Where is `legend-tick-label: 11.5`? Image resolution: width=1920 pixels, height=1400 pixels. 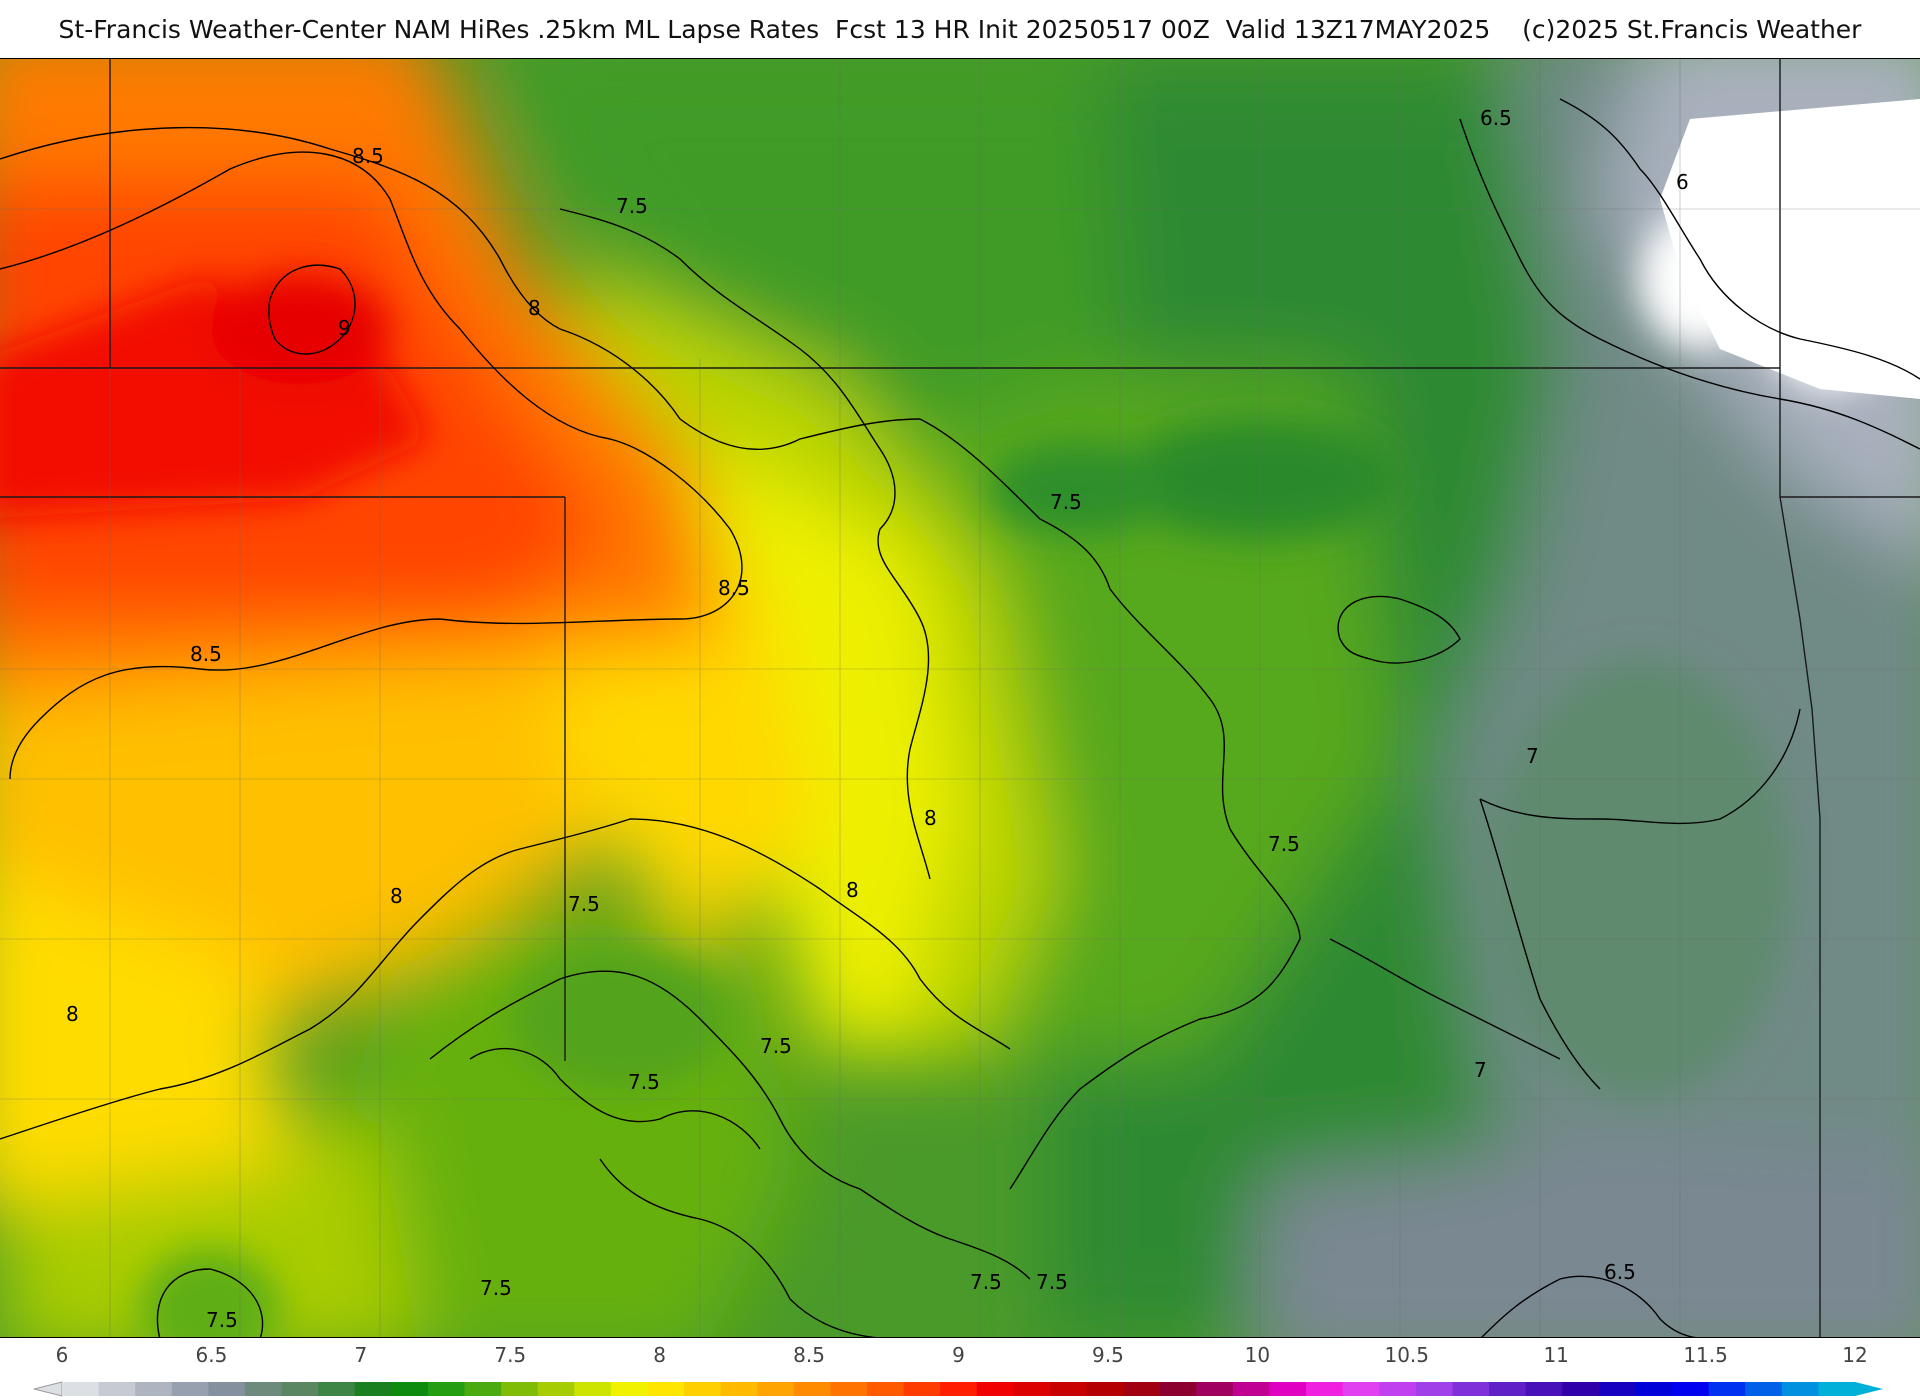
legend-tick-label: 11.5 is located at coordinates (1705, 1355).